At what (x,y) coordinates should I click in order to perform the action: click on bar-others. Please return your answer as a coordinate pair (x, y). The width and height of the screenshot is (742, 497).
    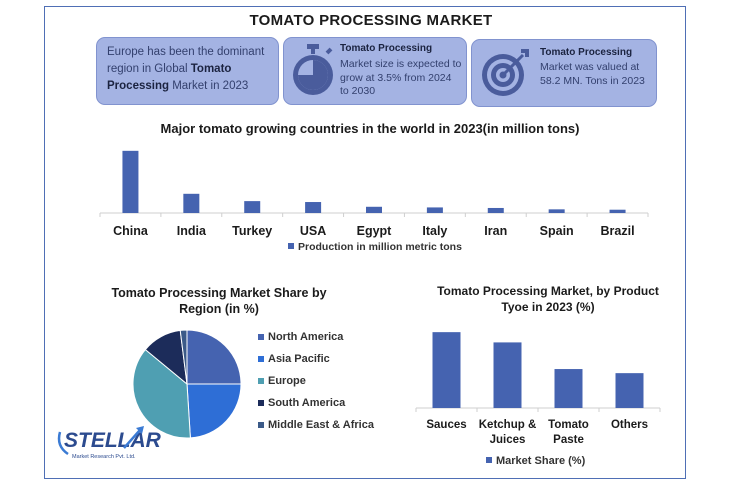
    Looking at the image, I should click on (629, 390).